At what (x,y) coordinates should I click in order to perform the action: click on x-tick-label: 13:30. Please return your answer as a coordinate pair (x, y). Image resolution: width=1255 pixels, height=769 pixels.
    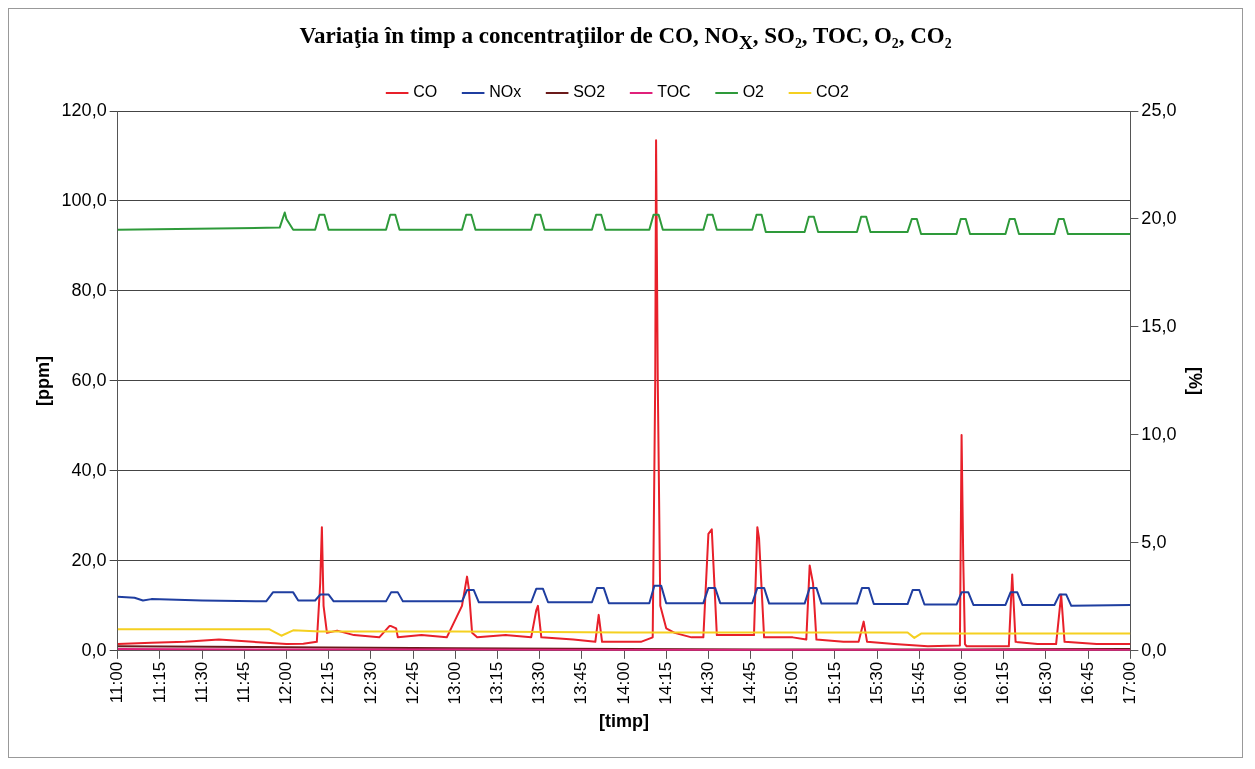
    Looking at the image, I should click on (539, 683).